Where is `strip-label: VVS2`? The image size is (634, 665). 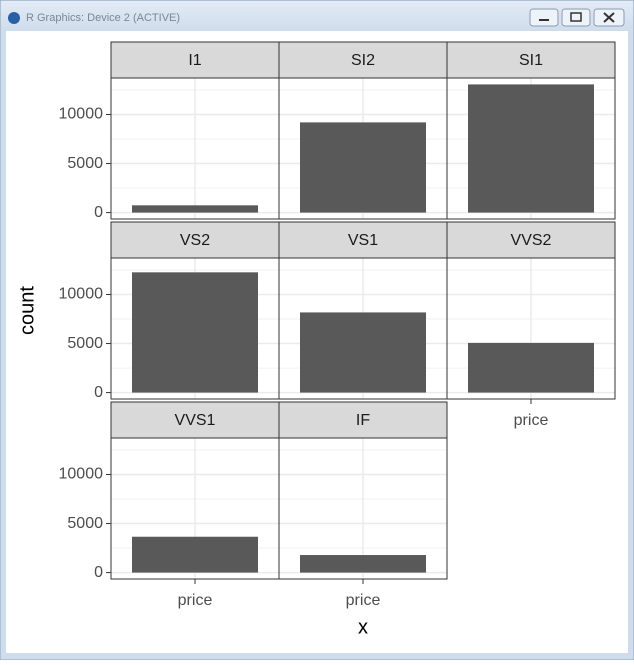
strip-label: VVS2 is located at coordinates (531, 240).